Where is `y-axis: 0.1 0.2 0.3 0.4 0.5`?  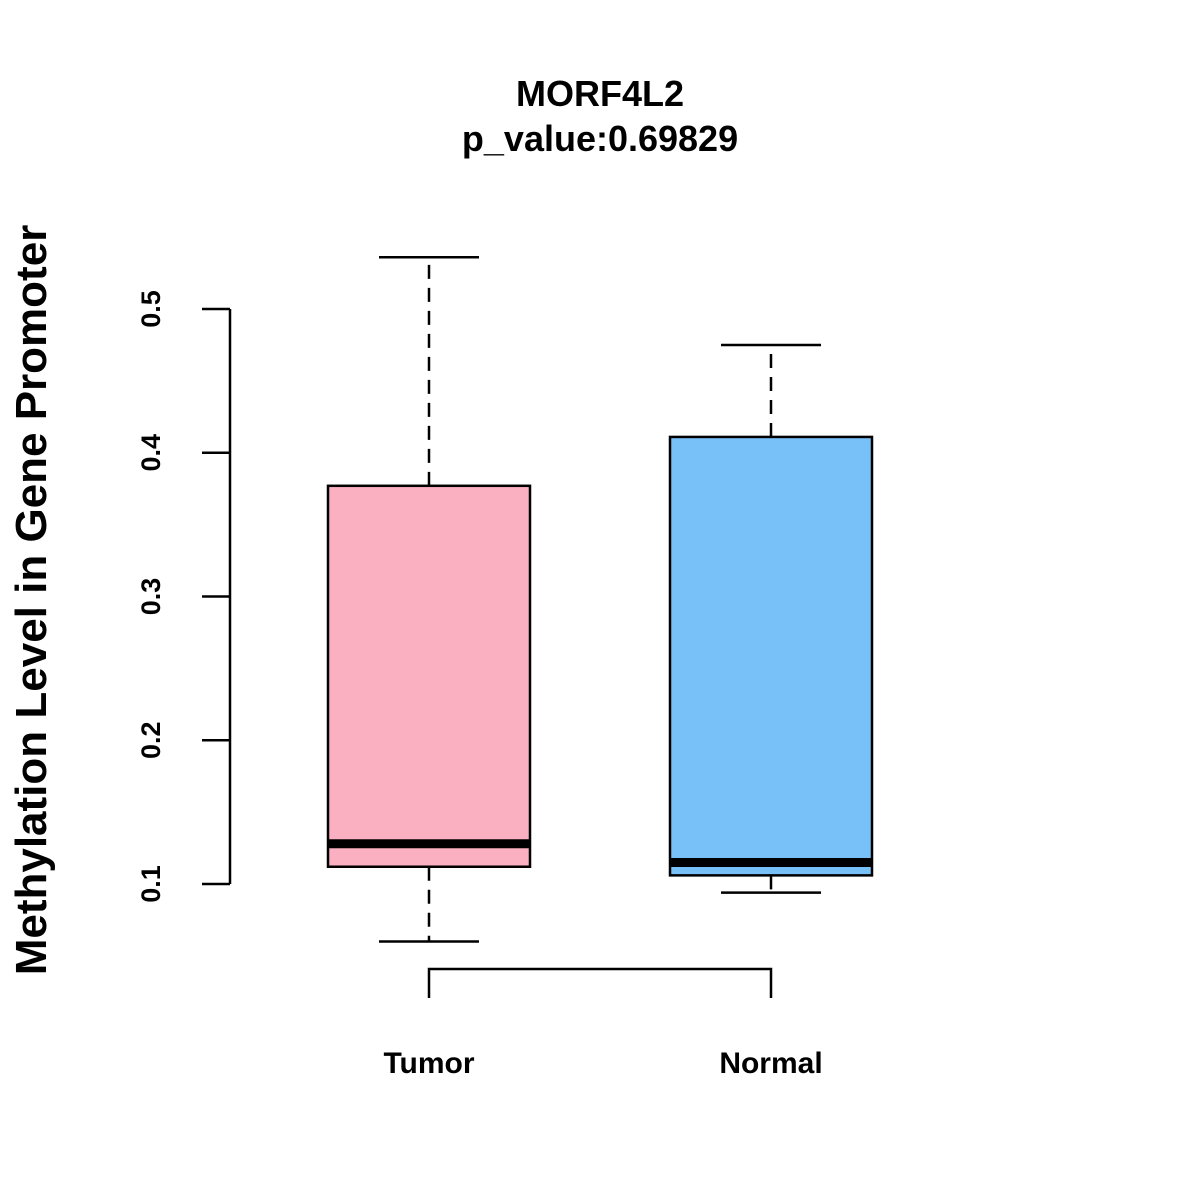 y-axis: 0.1 0.2 0.3 0.4 0.5 is located at coordinates (184, 596).